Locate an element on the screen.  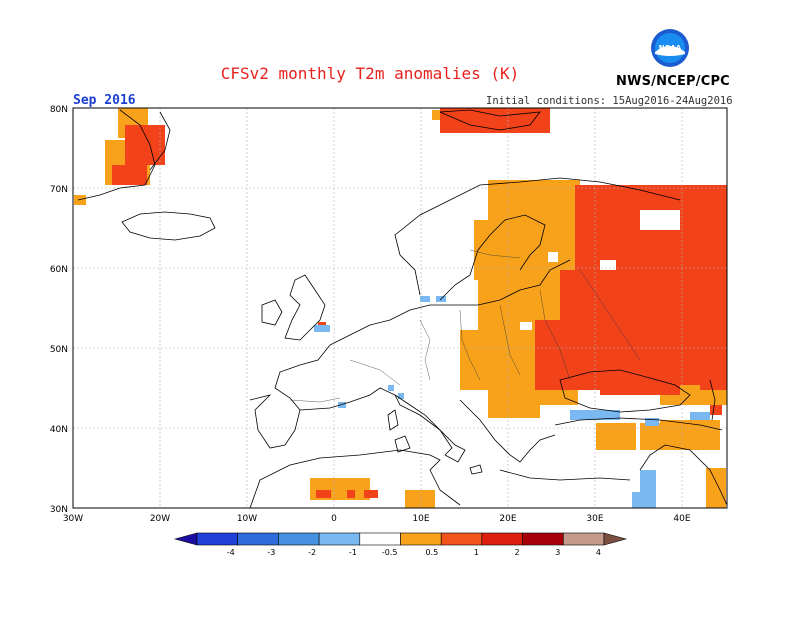
colorbar-label: 4 is located at coordinates (598, 552).